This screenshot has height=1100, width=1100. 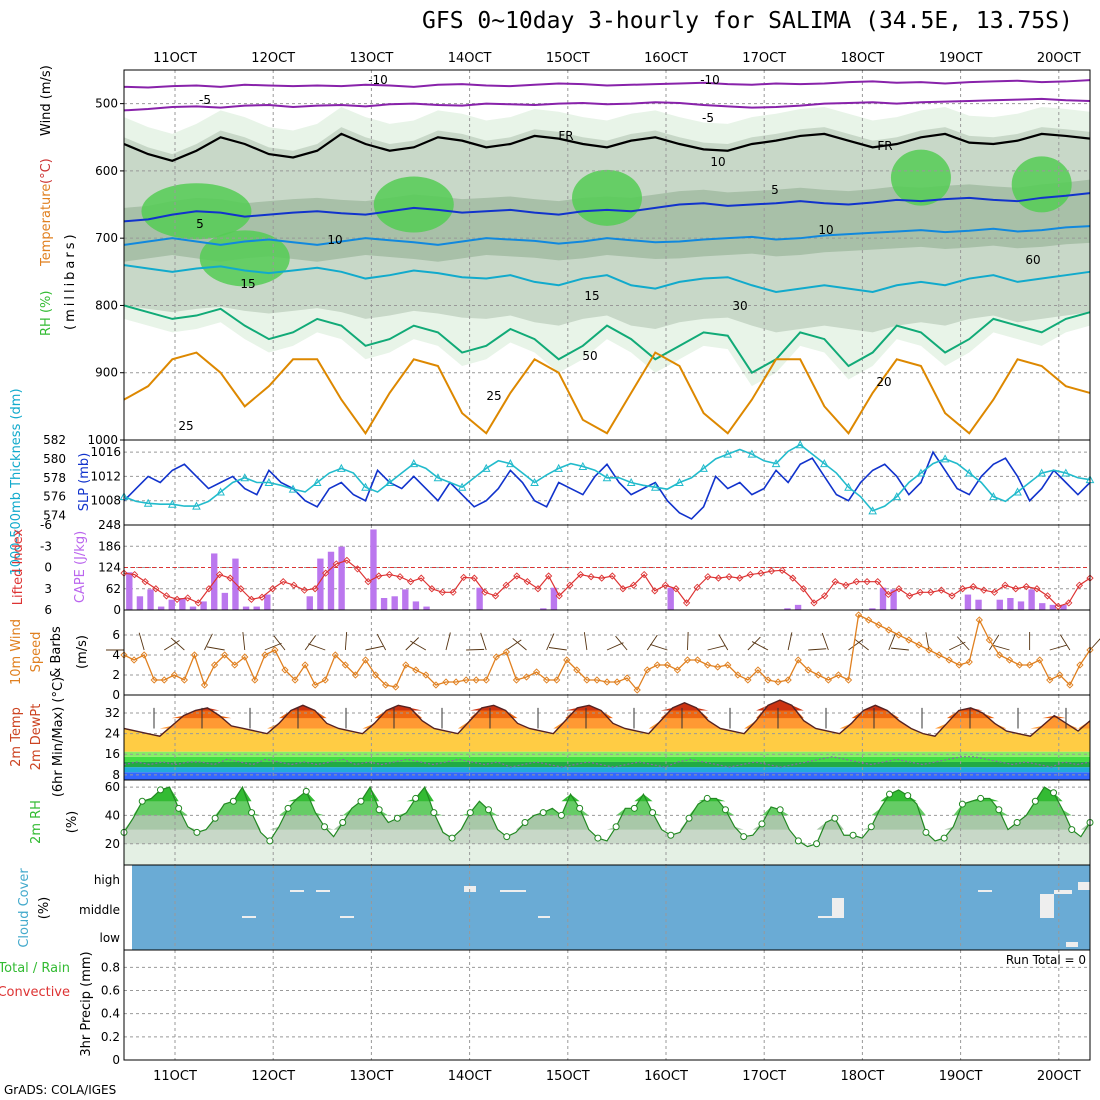 What do you see at coordinates (175, 58) in the screenshot?
I see `x-tick-label-top: 11OCT` at bounding box center [175, 58].